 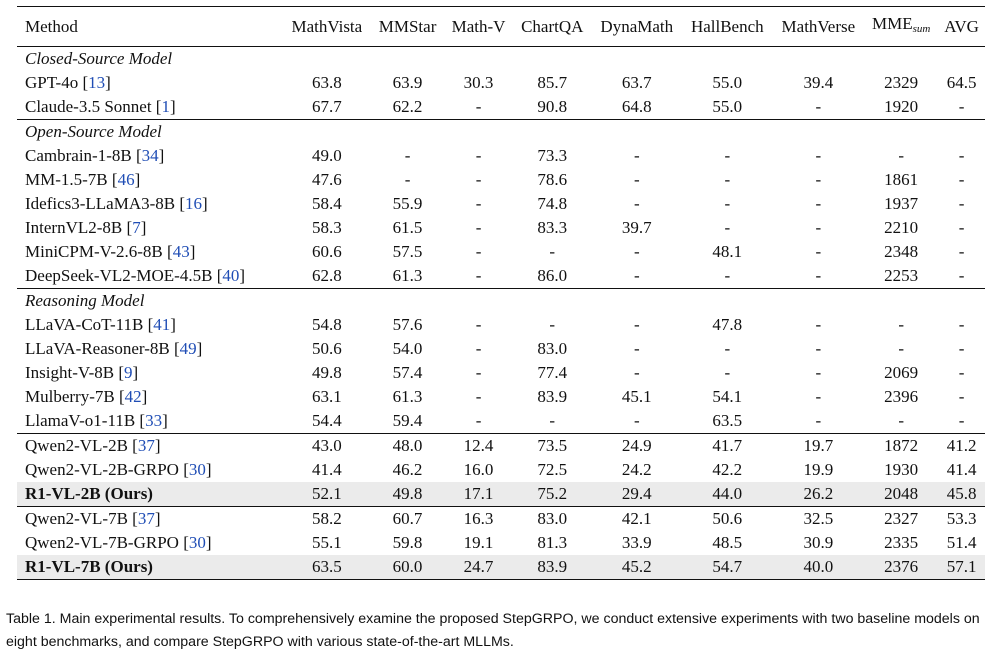 I want to click on value-cell: 33.9, so click(x=636, y=542).